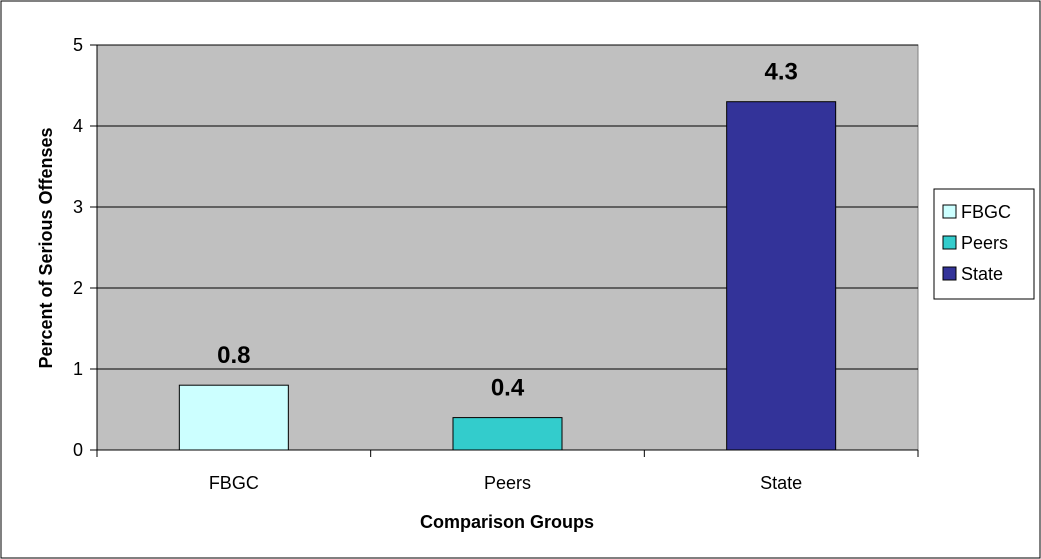 This screenshot has width=1041, height=559. Describe the element at coordinates (85, 247) in the screenshot. I see `y-axis: 0 1 2 3 4 5` at that location.